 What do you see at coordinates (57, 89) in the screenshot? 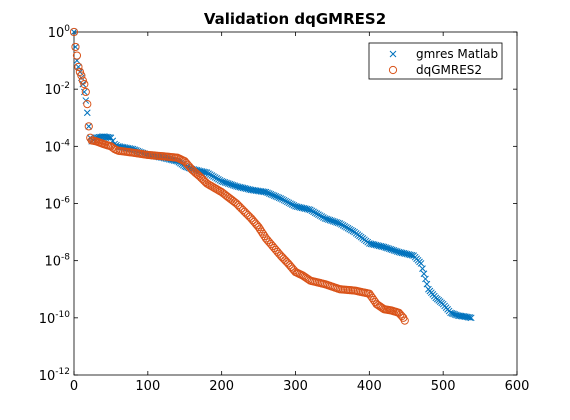
I see `y-tick-label: 10⁻²` at bounding box center [57, 89].